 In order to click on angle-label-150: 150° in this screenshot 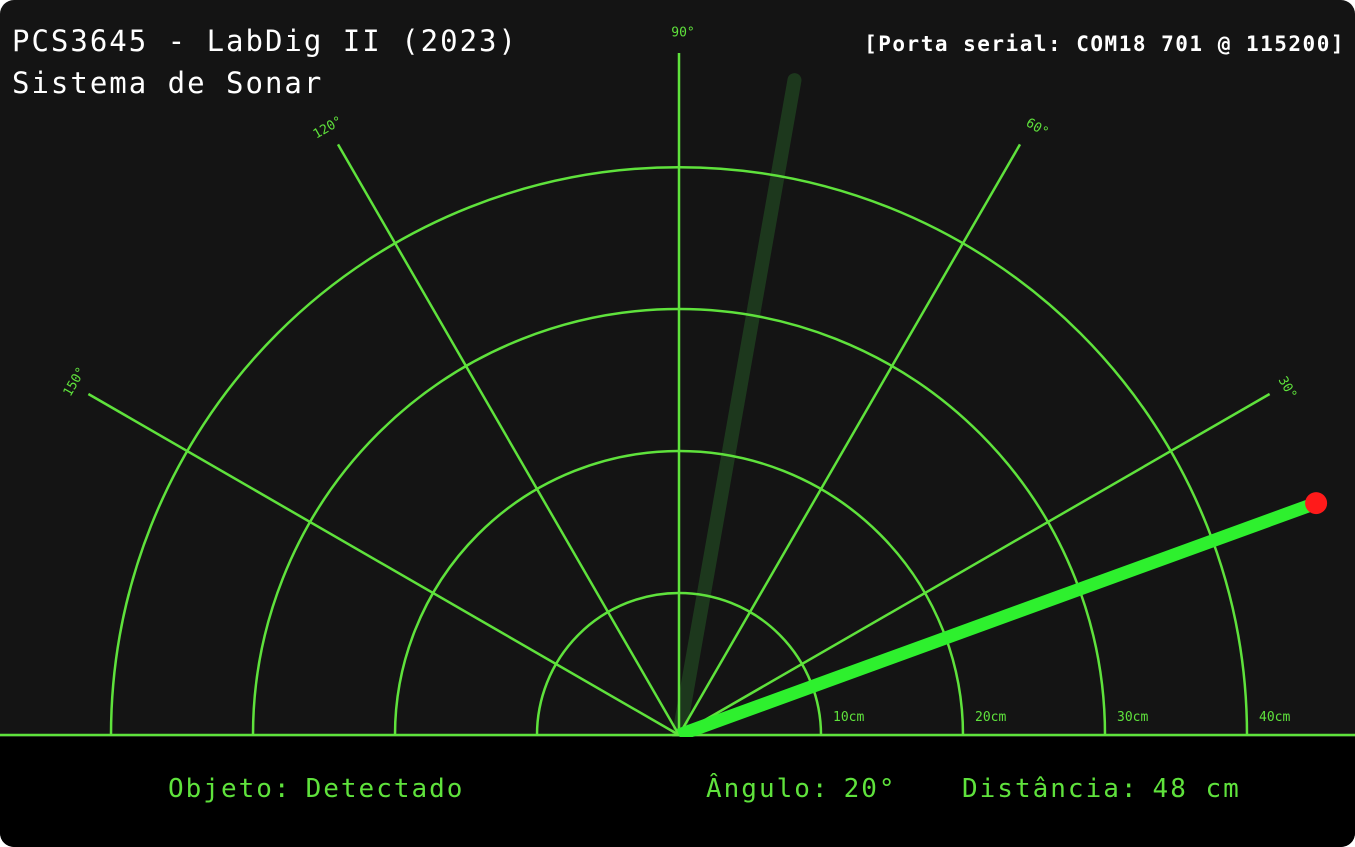, I will do `click(75, 382)`.